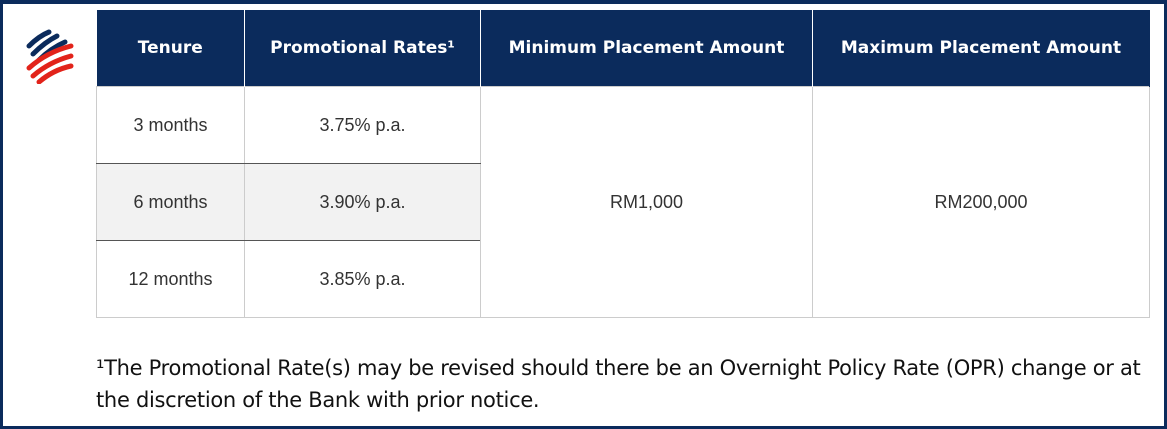  Describe the element at coordinates (362, 125) in the screenshot. I see `rate-cell: 3.75% p.a.` at that location.